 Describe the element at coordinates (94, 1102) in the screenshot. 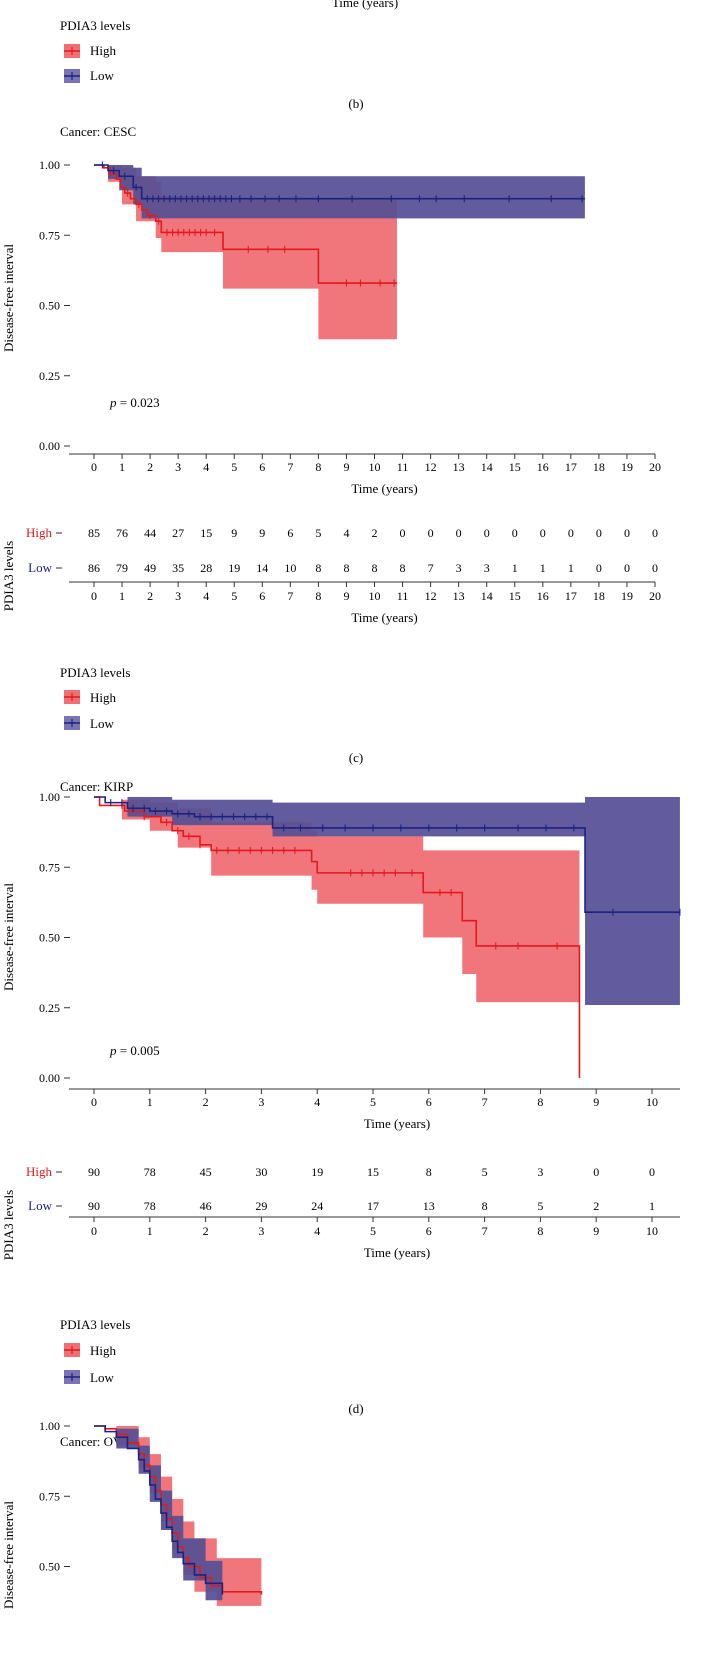

I see `panel-d-xtick-label-0: 0` at that location.